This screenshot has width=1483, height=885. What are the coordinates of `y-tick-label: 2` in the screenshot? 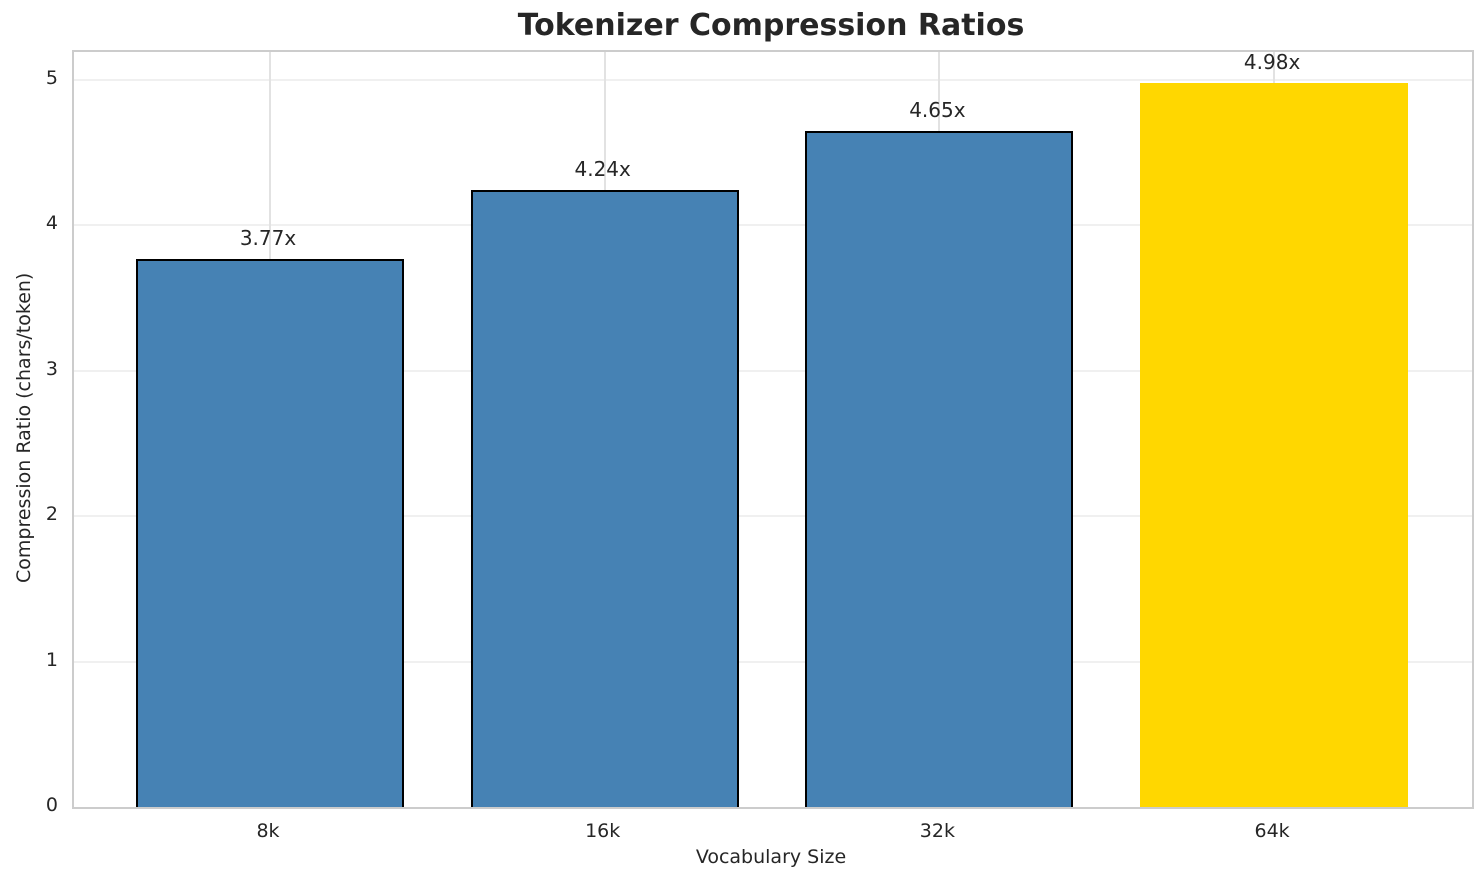 It's located at (51, 514).